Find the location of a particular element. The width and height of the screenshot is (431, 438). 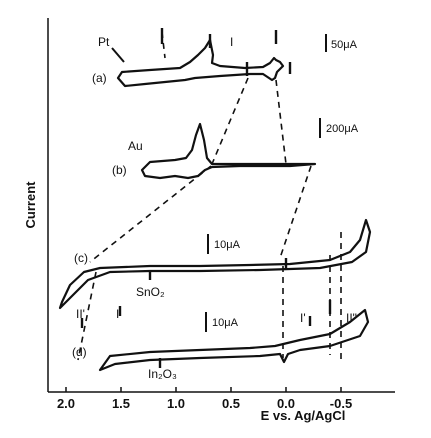

x-tick-label: 0.0 is located at coordinates (286, 403).